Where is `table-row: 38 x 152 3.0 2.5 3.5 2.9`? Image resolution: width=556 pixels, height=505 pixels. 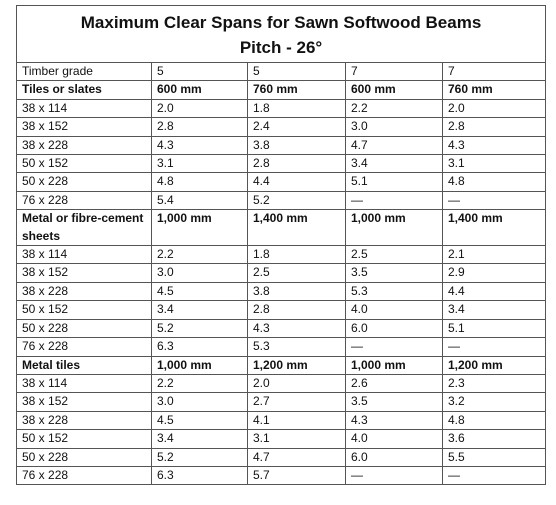
table-row: 38 x 152 3.0 2.5 3.5 2.9 is located at coordinates (281, 273).